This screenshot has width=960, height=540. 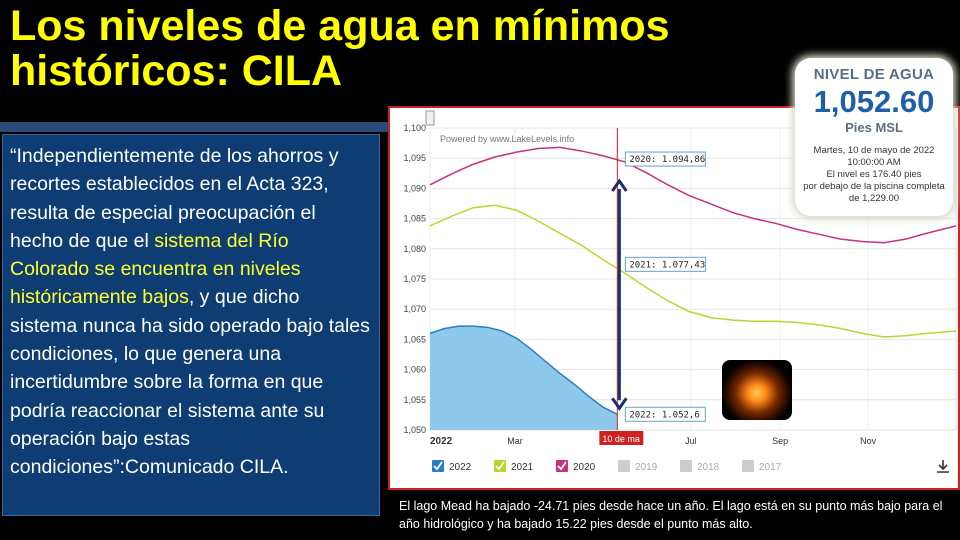 I want to click on legend-check-2020, so click(x=562, y=466).